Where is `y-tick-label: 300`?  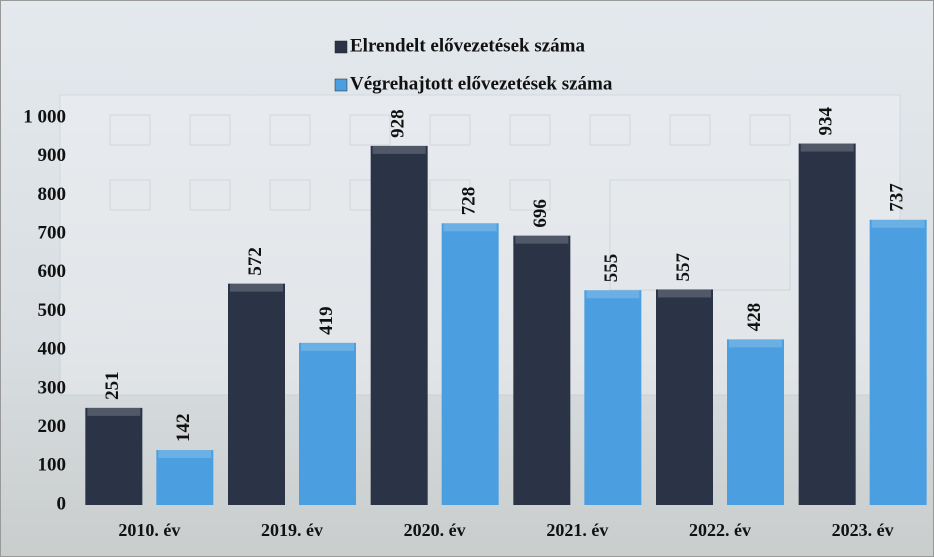
y-tick-label: 300 is located at coordinates (52, 387).